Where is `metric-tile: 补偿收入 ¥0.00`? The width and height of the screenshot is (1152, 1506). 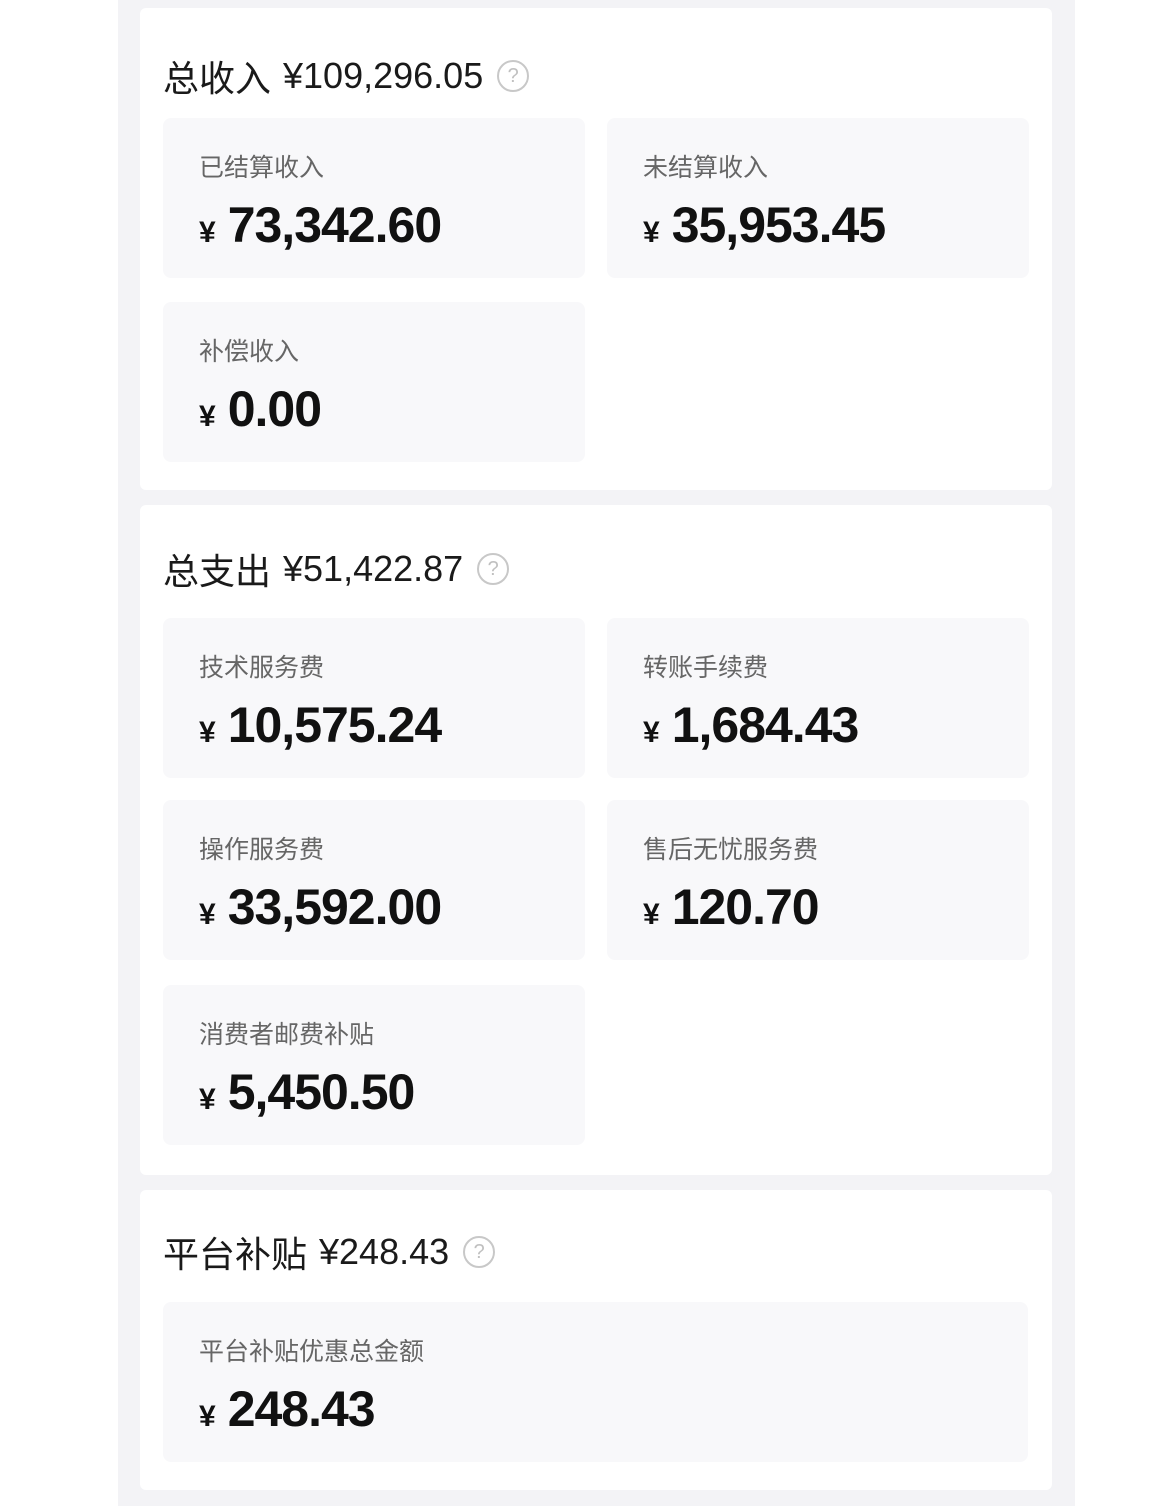
metric-tile: 补偿收入 ¥0.00 is located at coordinates (374, 382).